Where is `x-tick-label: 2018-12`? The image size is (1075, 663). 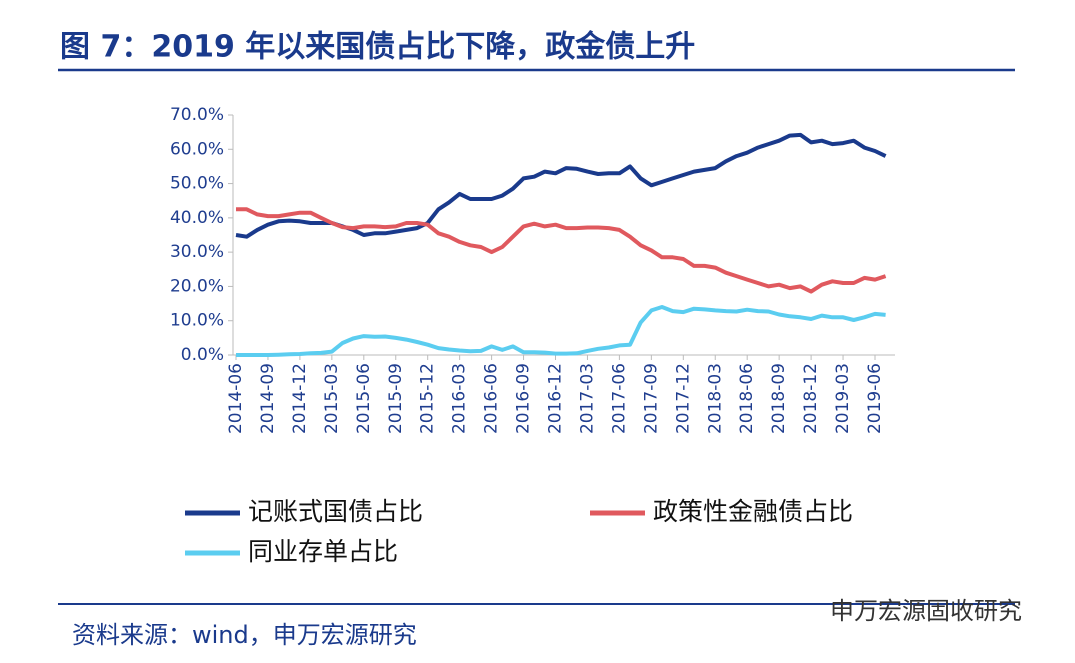
x-tick-label: 2018-12 is located at coordinates (811, 398).